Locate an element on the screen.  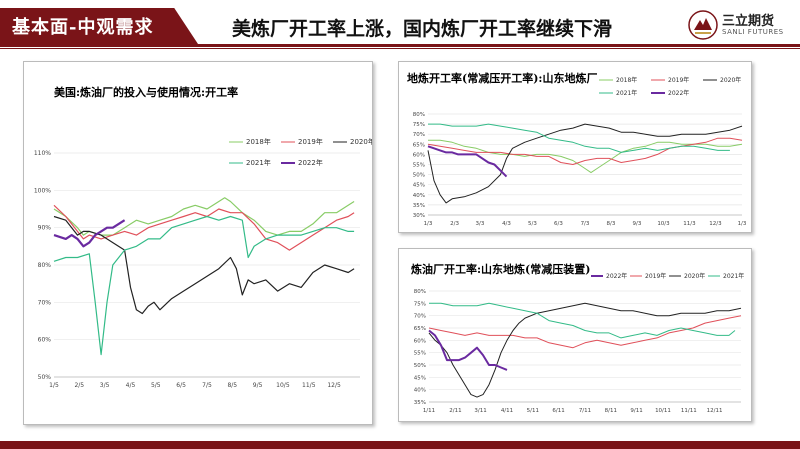
header-divider-thin is located at coordinates (400, 48).